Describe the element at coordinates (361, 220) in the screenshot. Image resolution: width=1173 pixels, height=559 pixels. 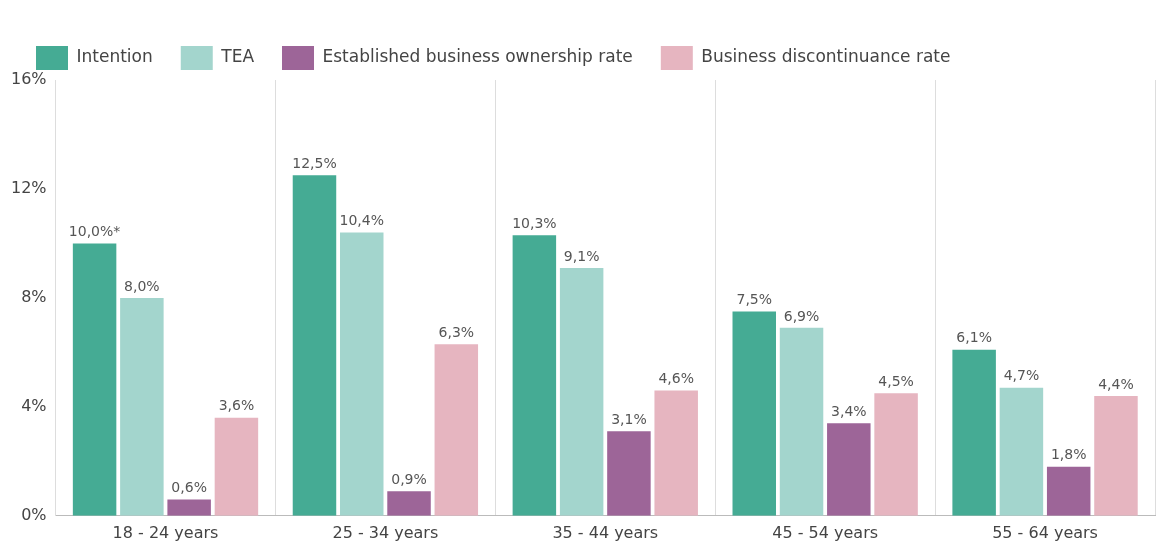
I see `data-label: 10,4%` at that location.